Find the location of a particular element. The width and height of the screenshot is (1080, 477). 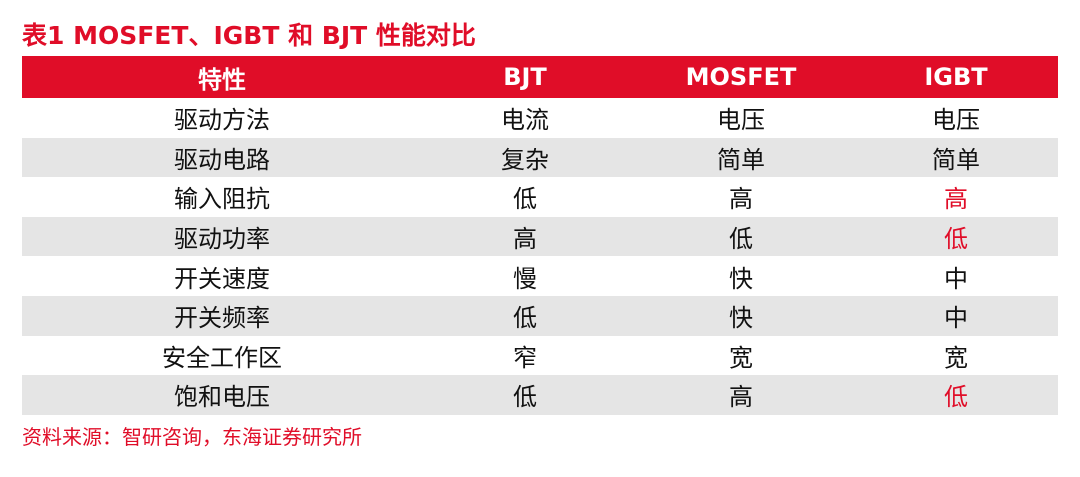

cell-characteristic: 安全工作区 is located at coordinates (222, 357).